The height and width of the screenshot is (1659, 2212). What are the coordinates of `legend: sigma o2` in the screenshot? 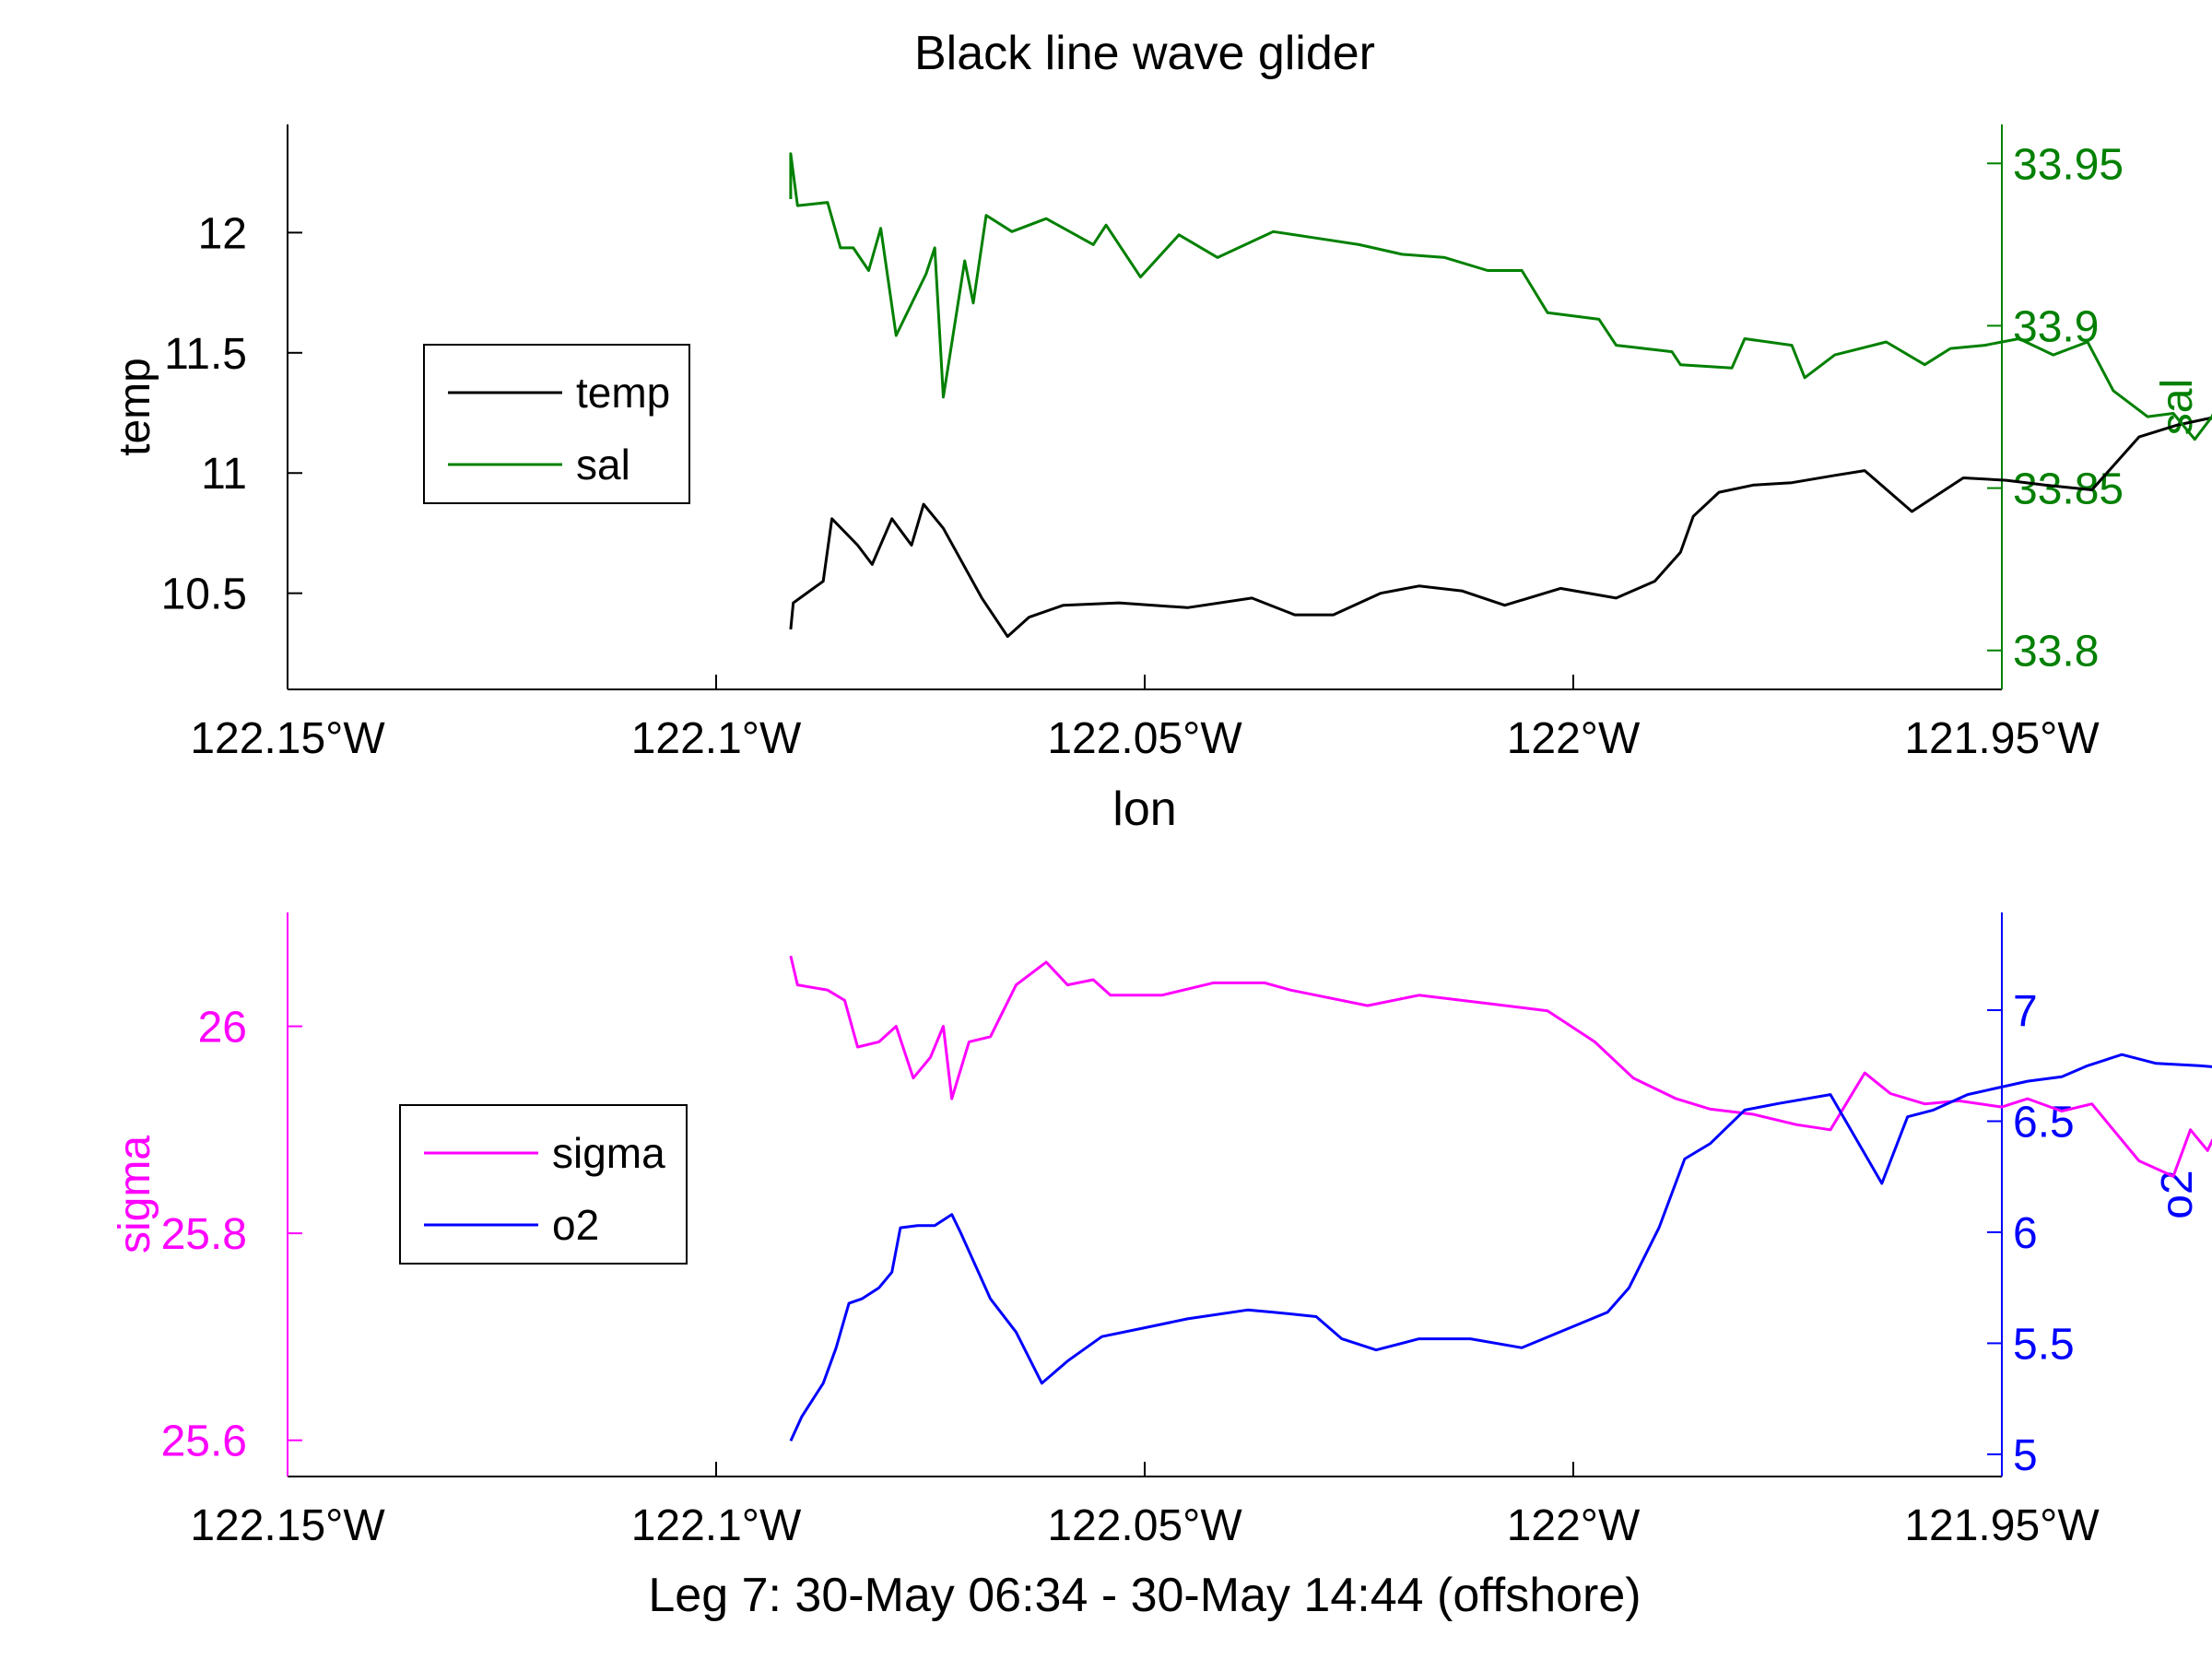 It's located at (543, 1184).